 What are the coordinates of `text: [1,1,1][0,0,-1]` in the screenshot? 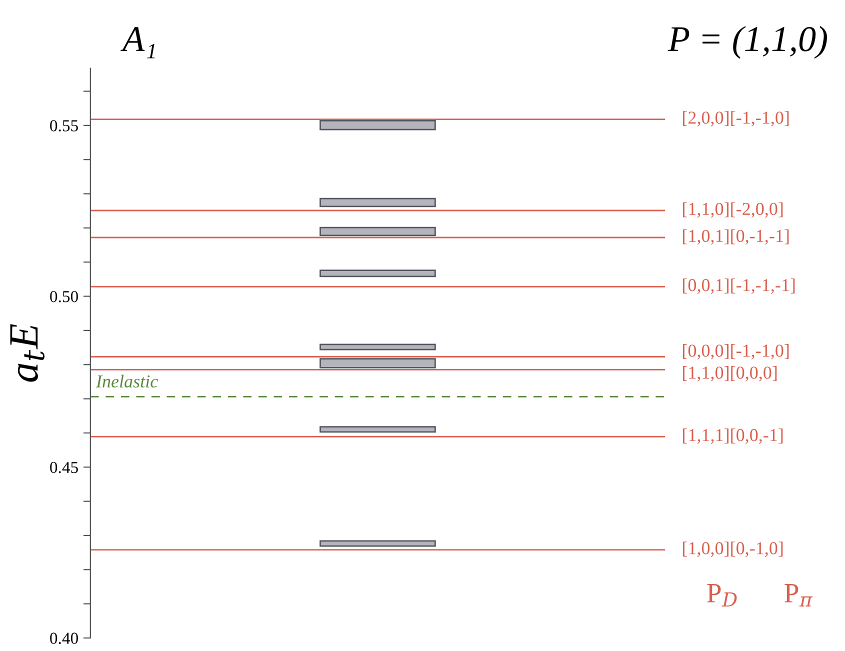 It's located at (733, 436).